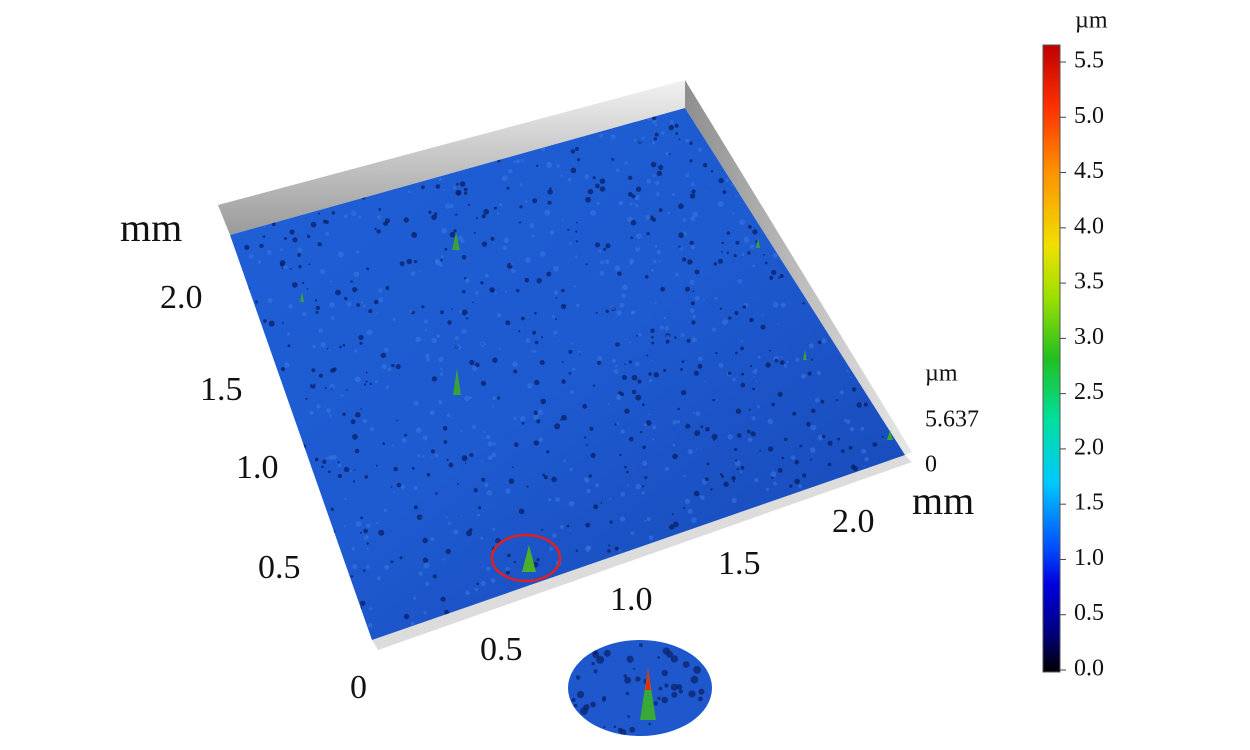 The width and height of the screenshot is (1250, 750). What do you see at coordinates (1091, 21) in the screenshot?
I see `colorbar-unit: µm` at bounding box center [1091, 21].